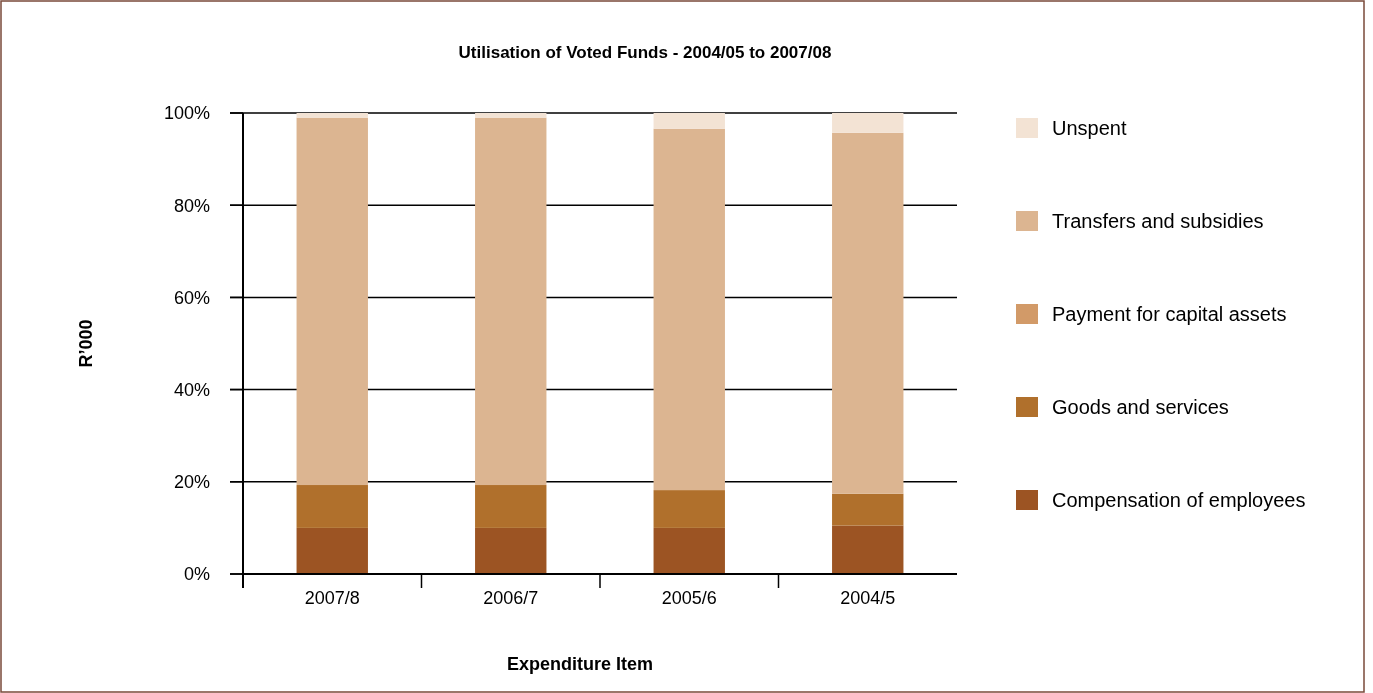 Image resolution: width=1373 pixels, height=693 pixels. I want to click on y-tick-label: 80%, so click(191, 205).